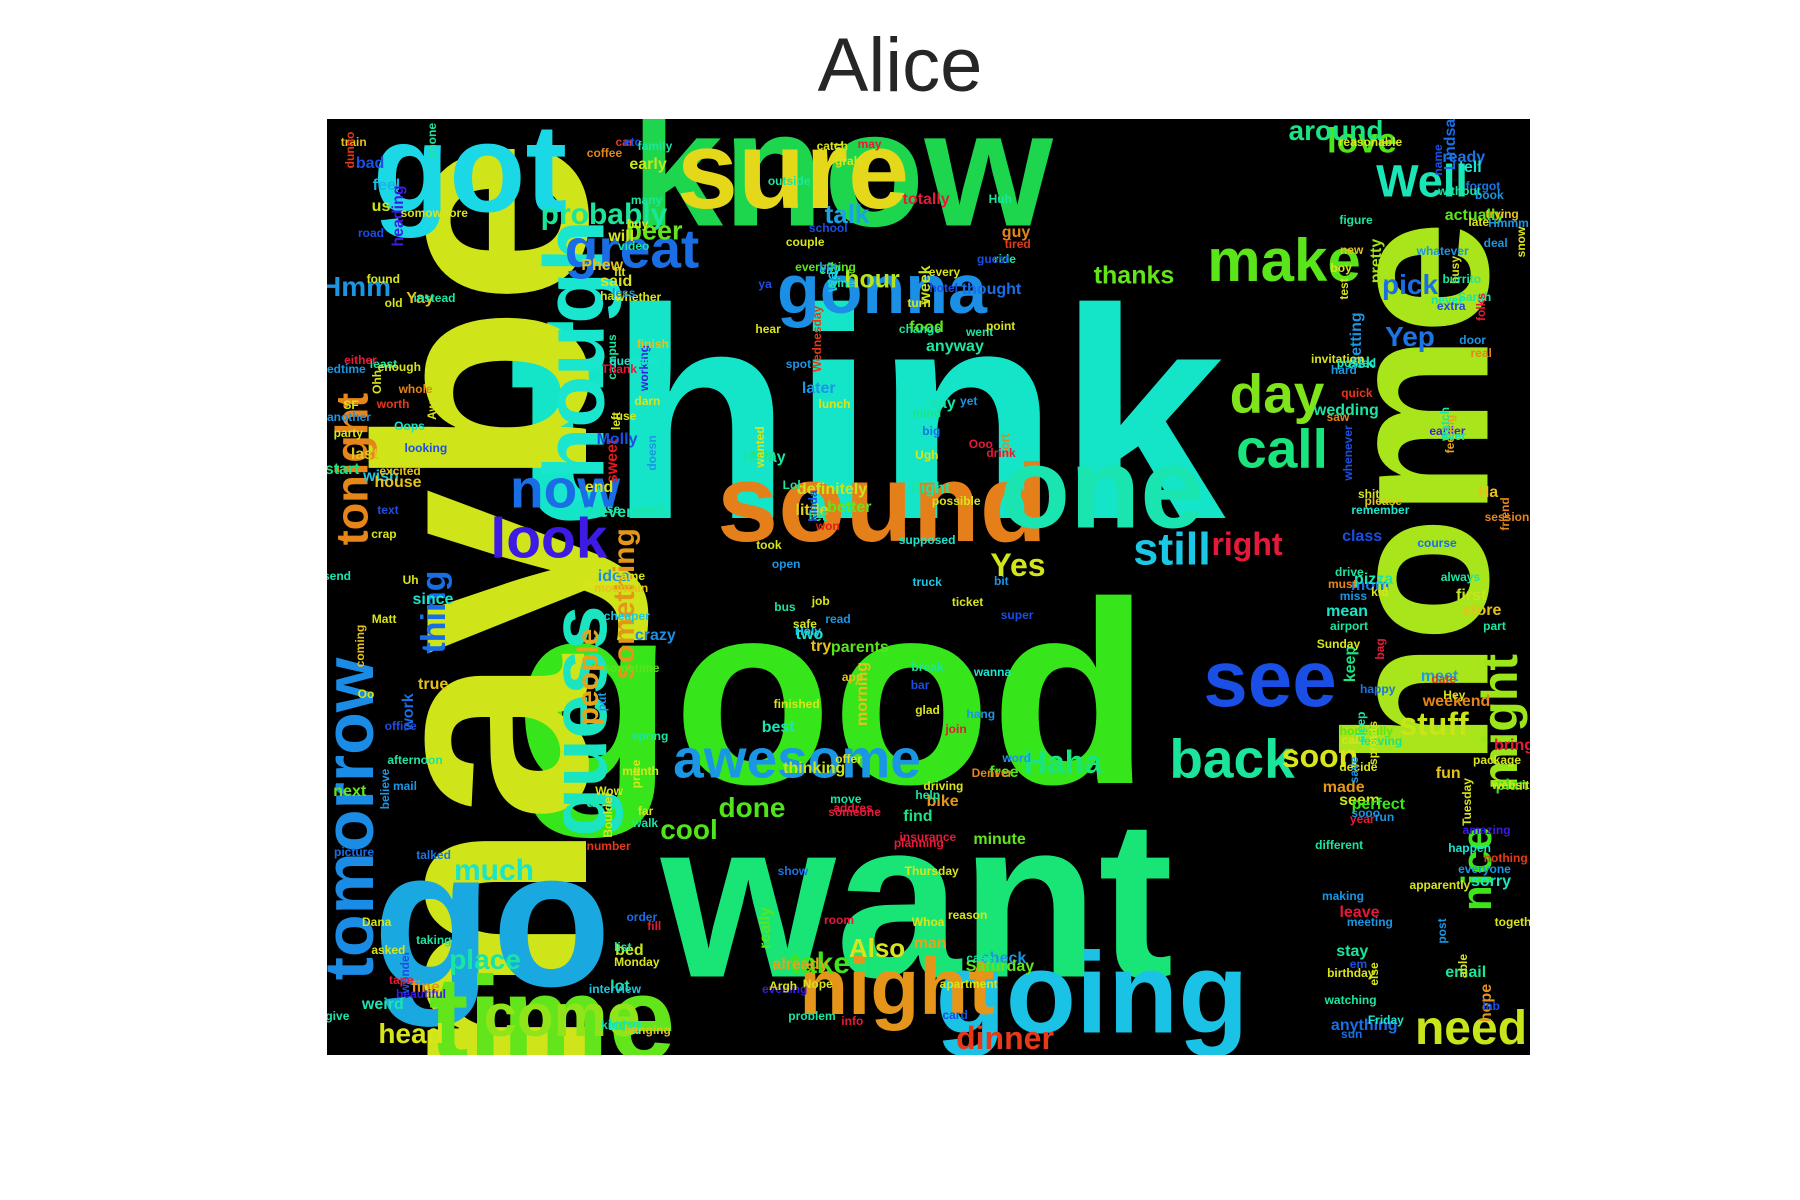 The width and height of the screenshot is (1800, 1200). What do you see at coordinates (1004, 259) in the screenshot?
I see `cloud-word: ride` at bounding box center [1004, 259].